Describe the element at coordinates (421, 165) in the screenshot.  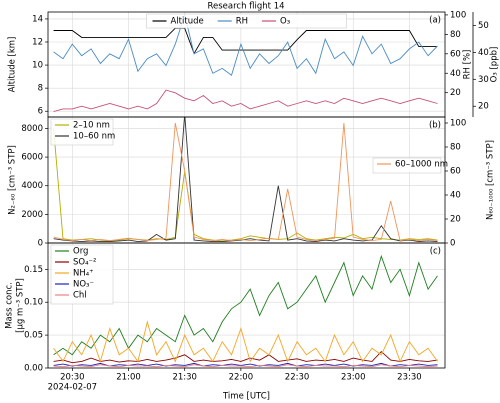
I see `legend-label: 60–1000 nm` at that location.